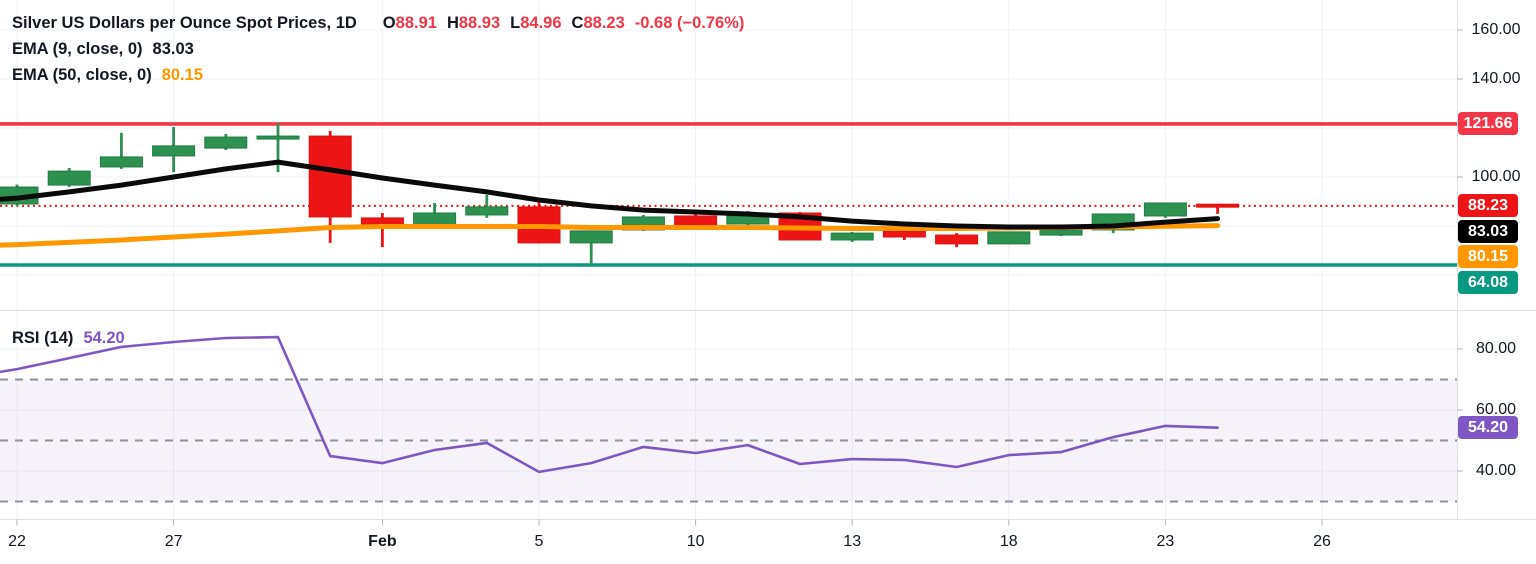  I want to click on rsi-label: RSI (14), so click(43, 338).